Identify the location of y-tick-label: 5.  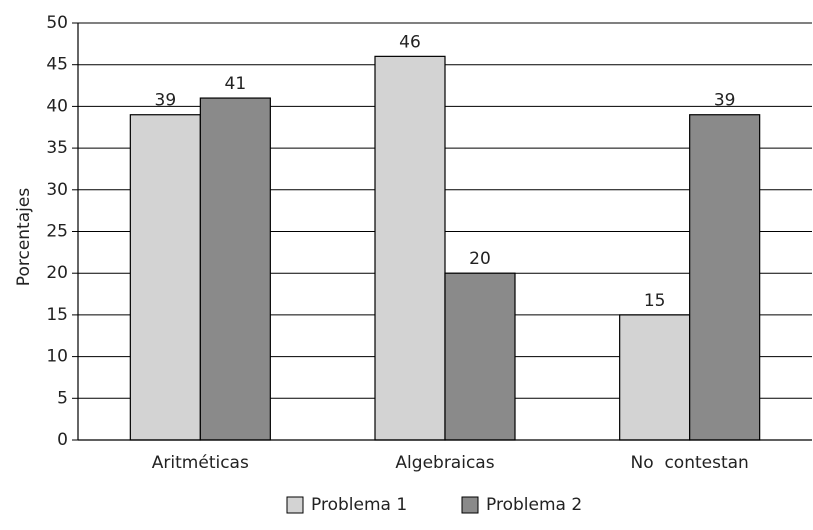
(62, 398).